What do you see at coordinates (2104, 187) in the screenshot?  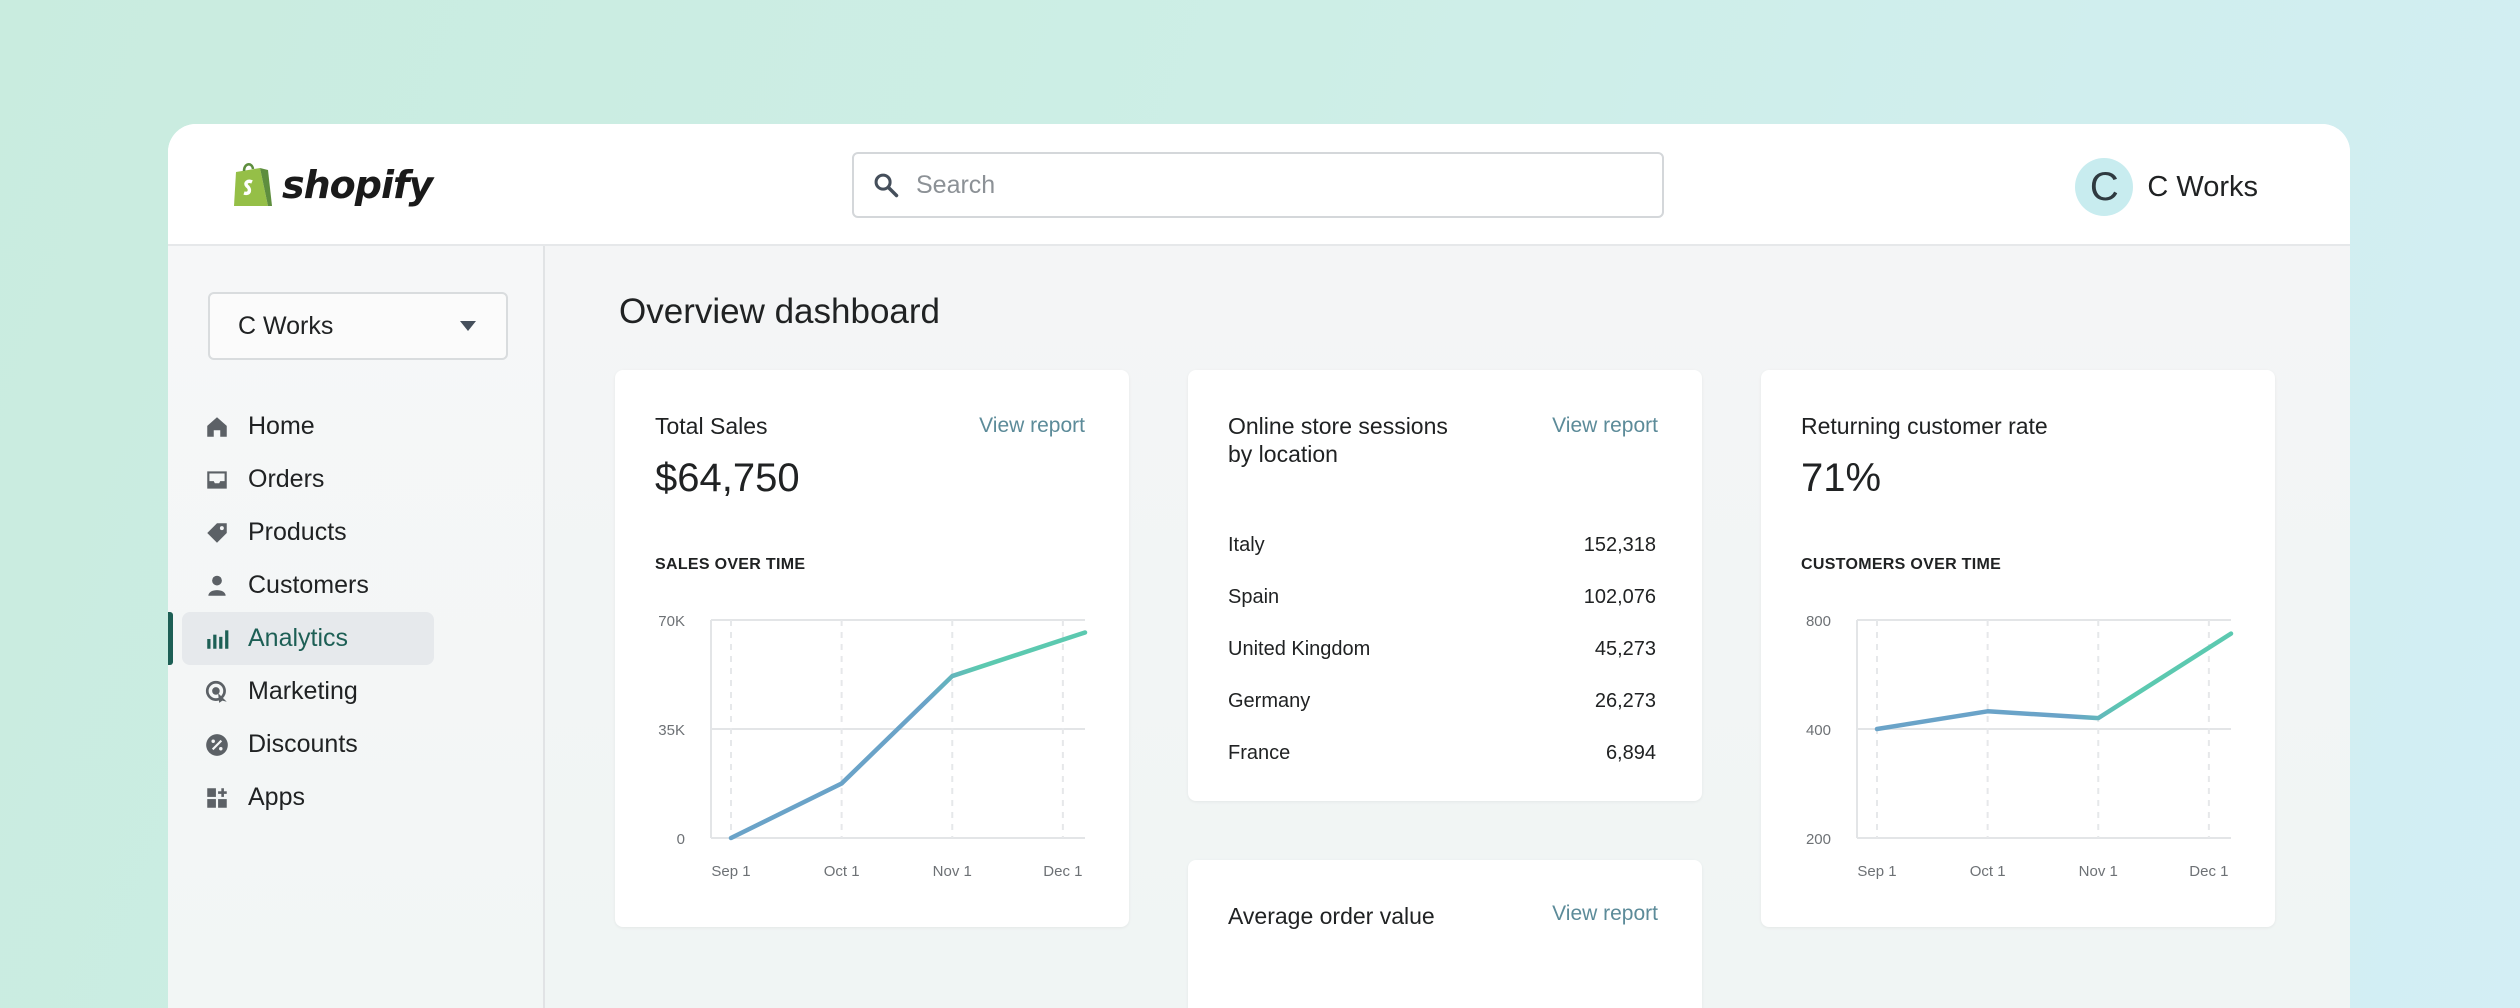 I see `avatar: C` at bounding box center [2104, 187].